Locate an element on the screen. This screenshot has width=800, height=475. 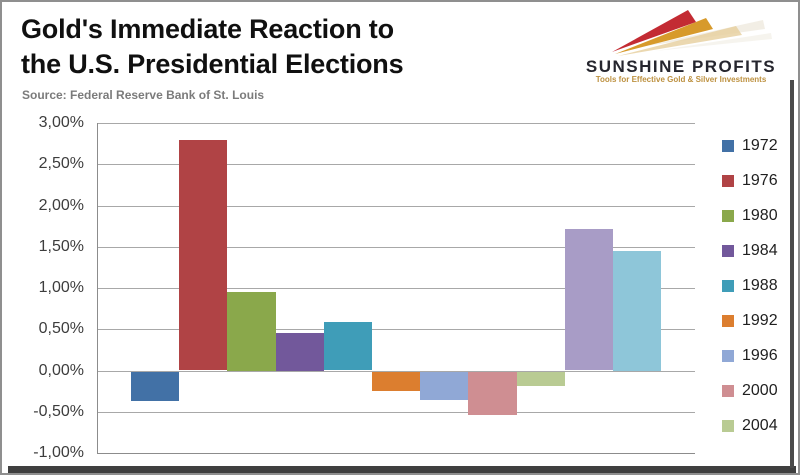
legend-label: 2000 is located at coordinates (760, 390).